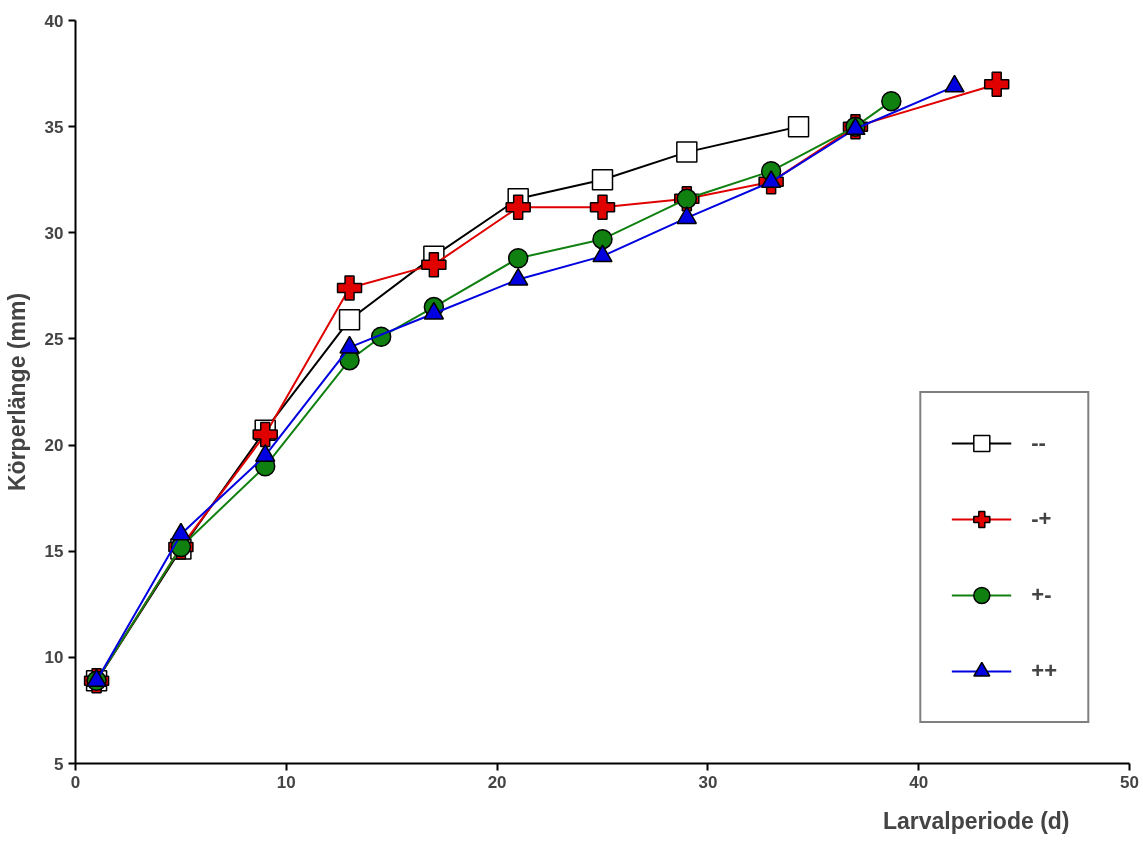  I want to click on x-tick-label: 20, so click(497, 782).